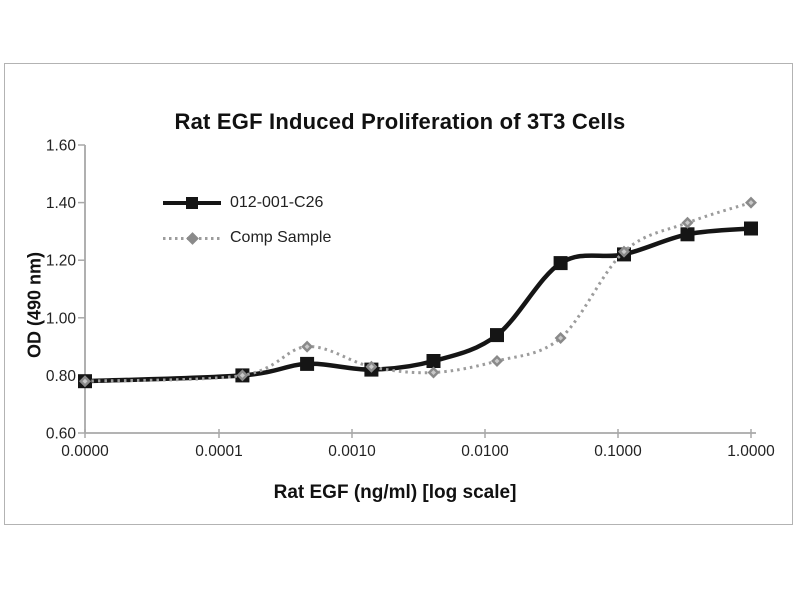  What do you see at coordinates (61, 261) in the screenshot?
I see `y-tick-label: 1.20` at bounding box center [61, 261].